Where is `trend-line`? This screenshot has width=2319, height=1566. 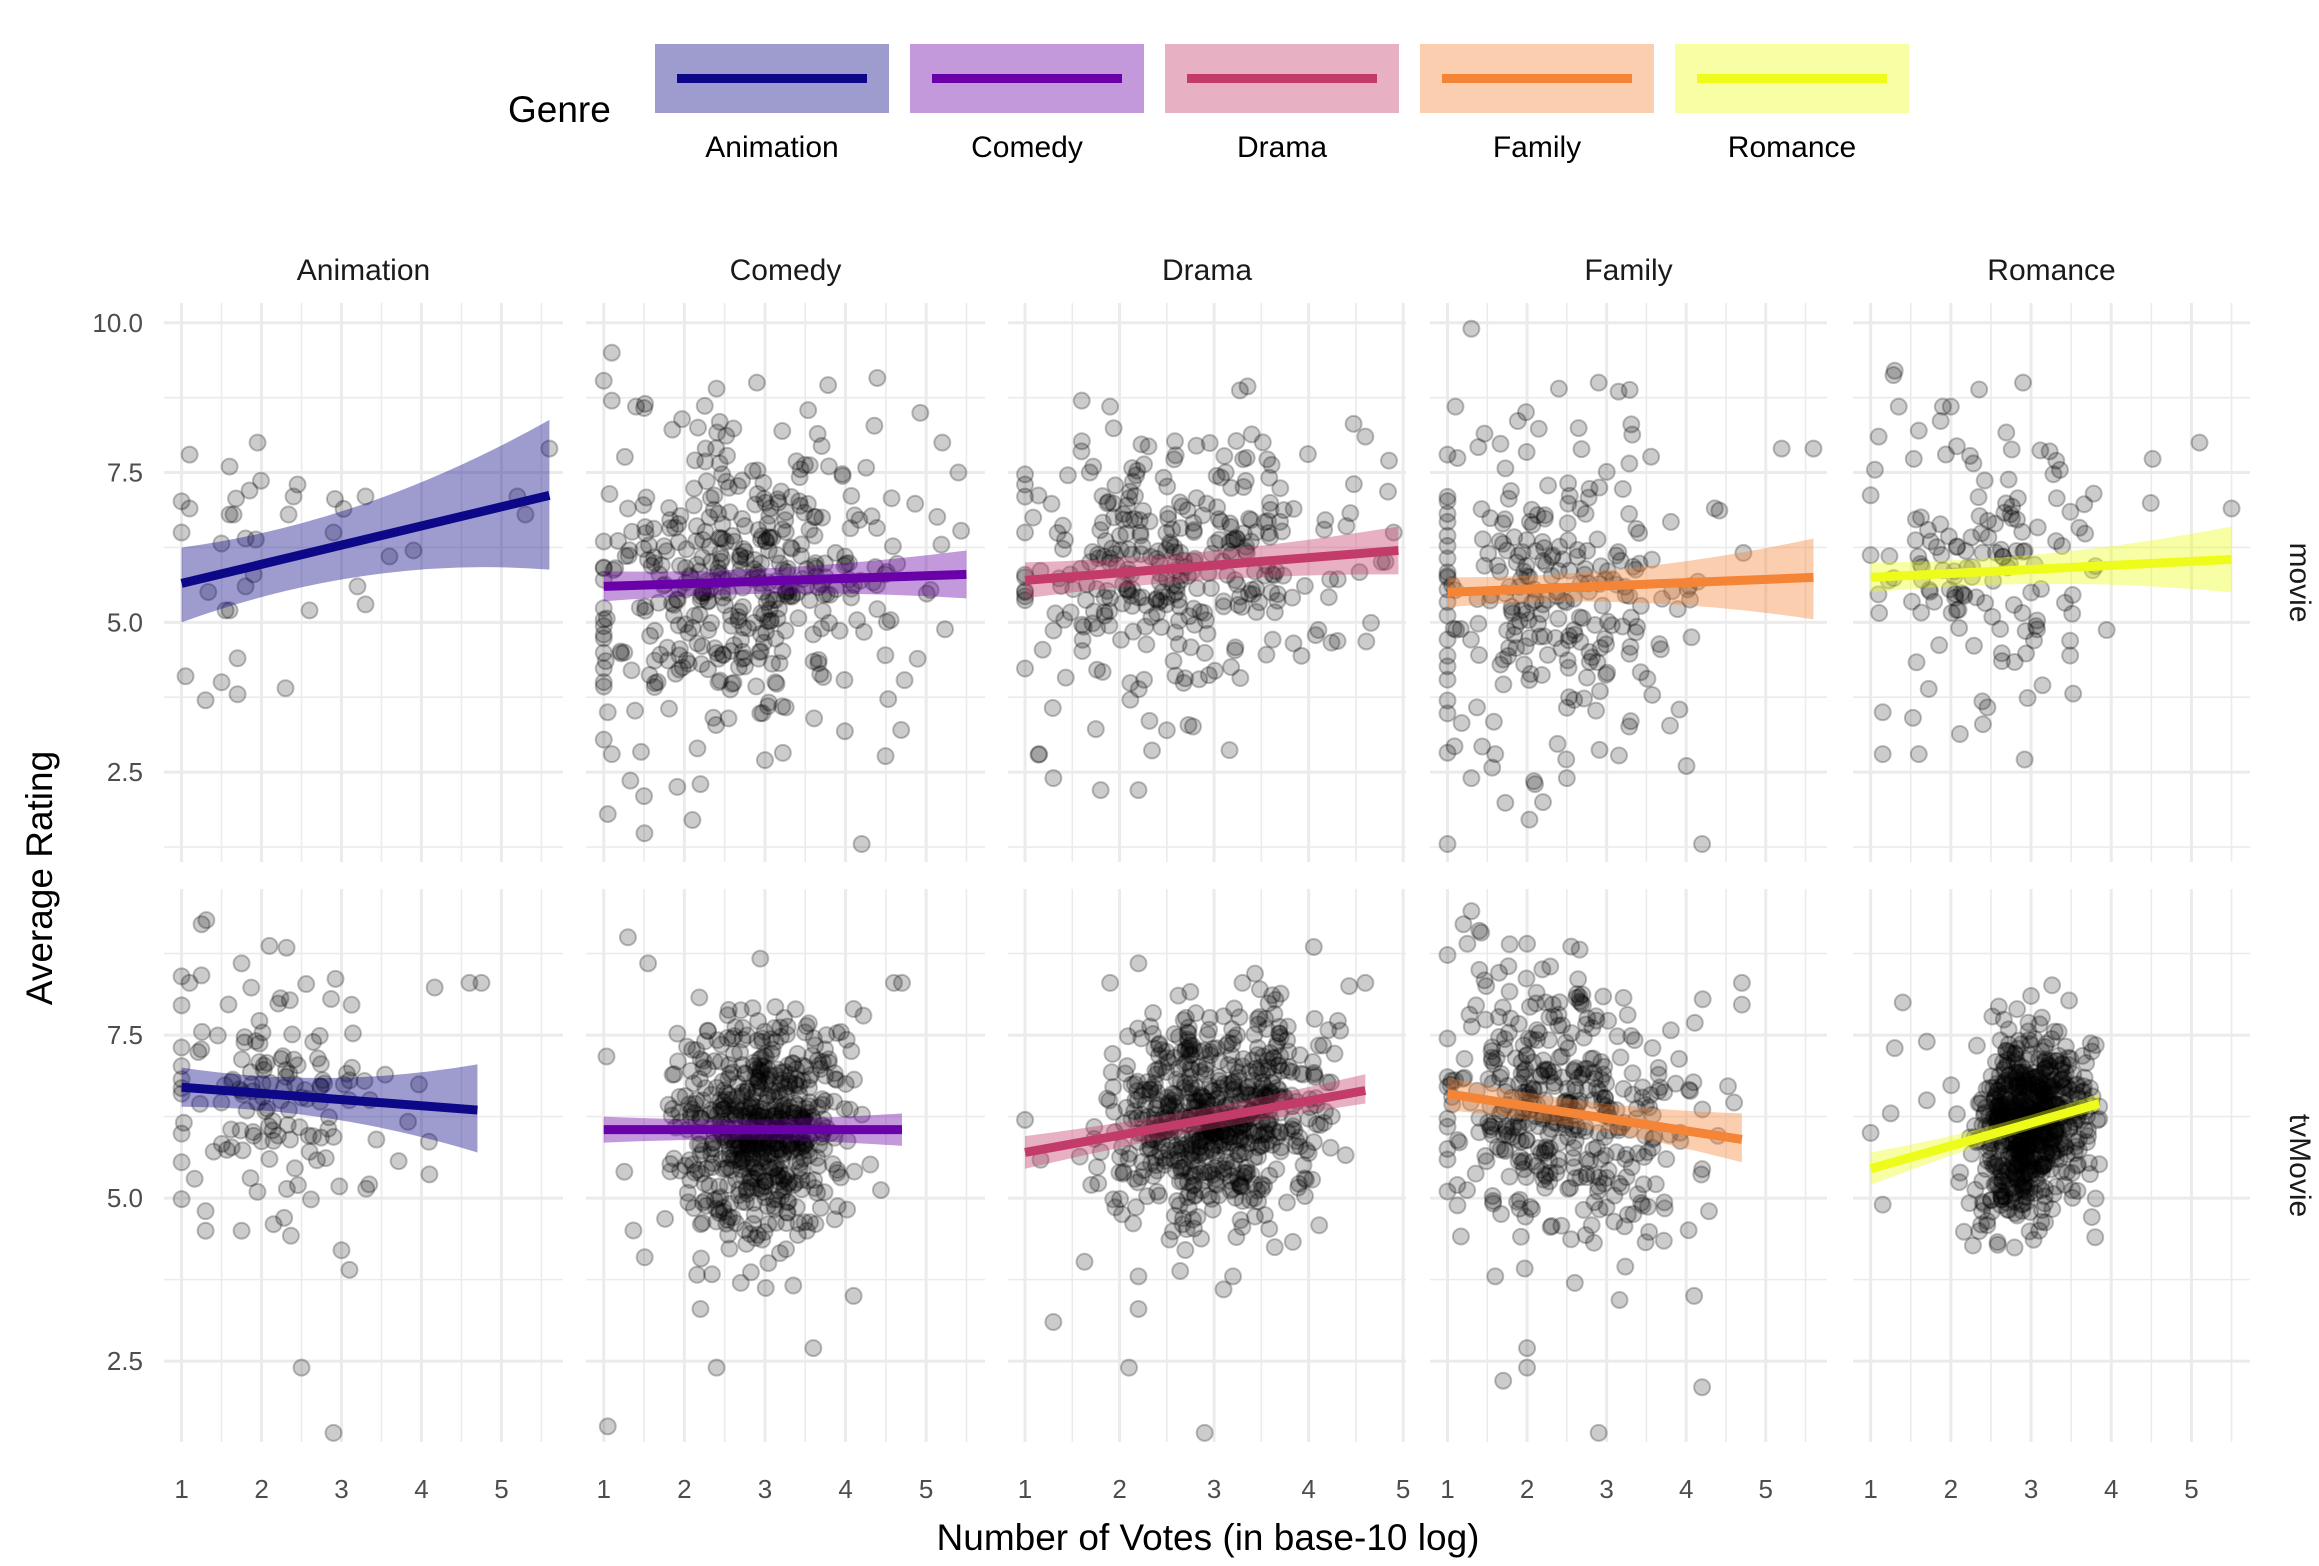
trend-line is located at coordinates (1211, 565).